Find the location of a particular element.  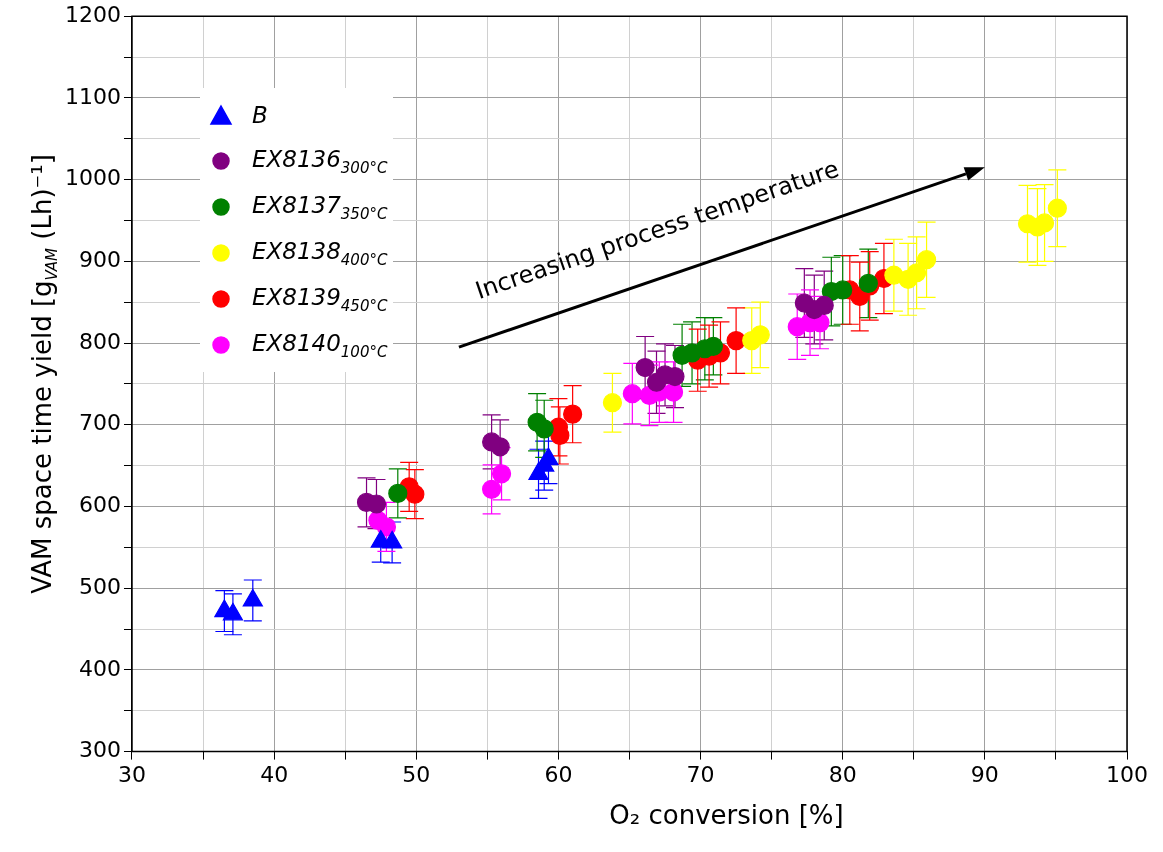

y-tick-label: 400 is located at coordinates (99, 668).